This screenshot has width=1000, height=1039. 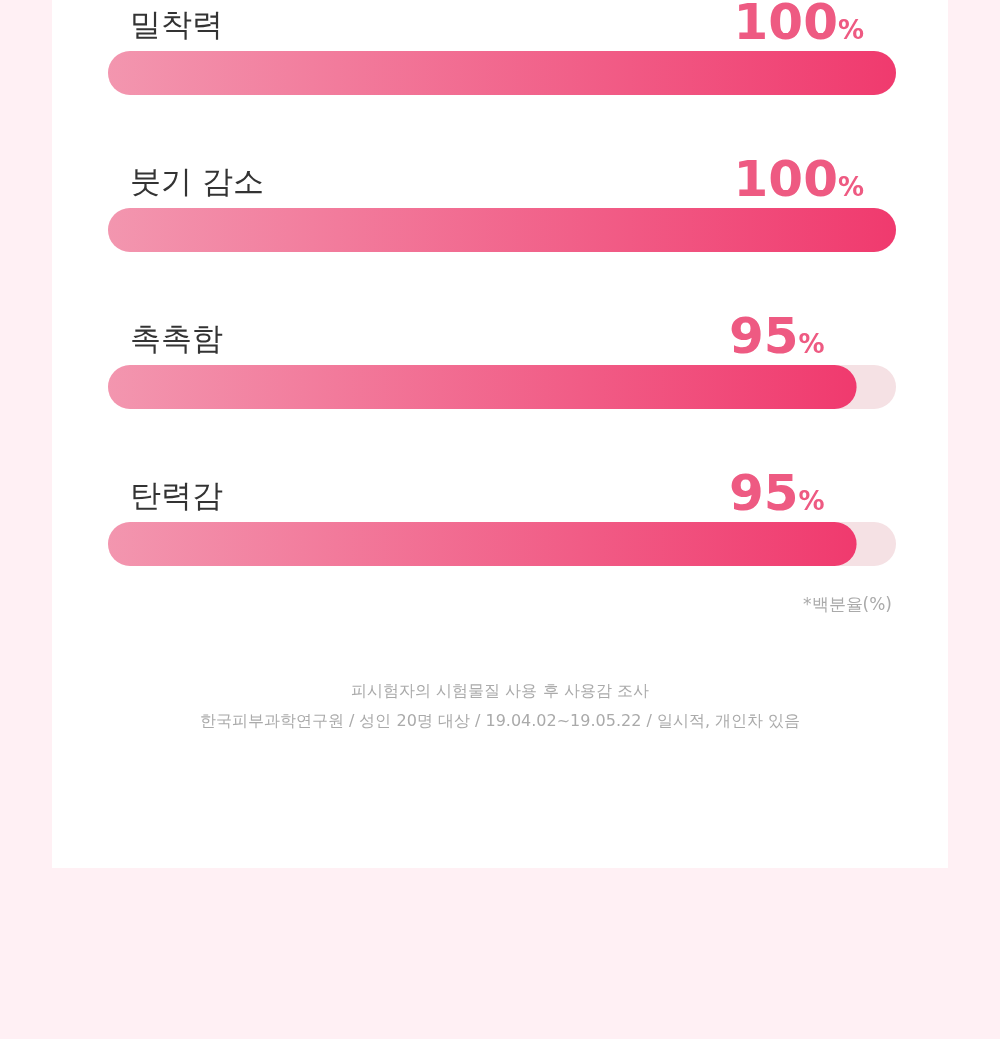 I want to click on text: 한국피부과학연구원 / 성인 20명 대상 / 19.04.02~19.05.22 / 일시적, 개인차 있음, so click(x=500, y=720).